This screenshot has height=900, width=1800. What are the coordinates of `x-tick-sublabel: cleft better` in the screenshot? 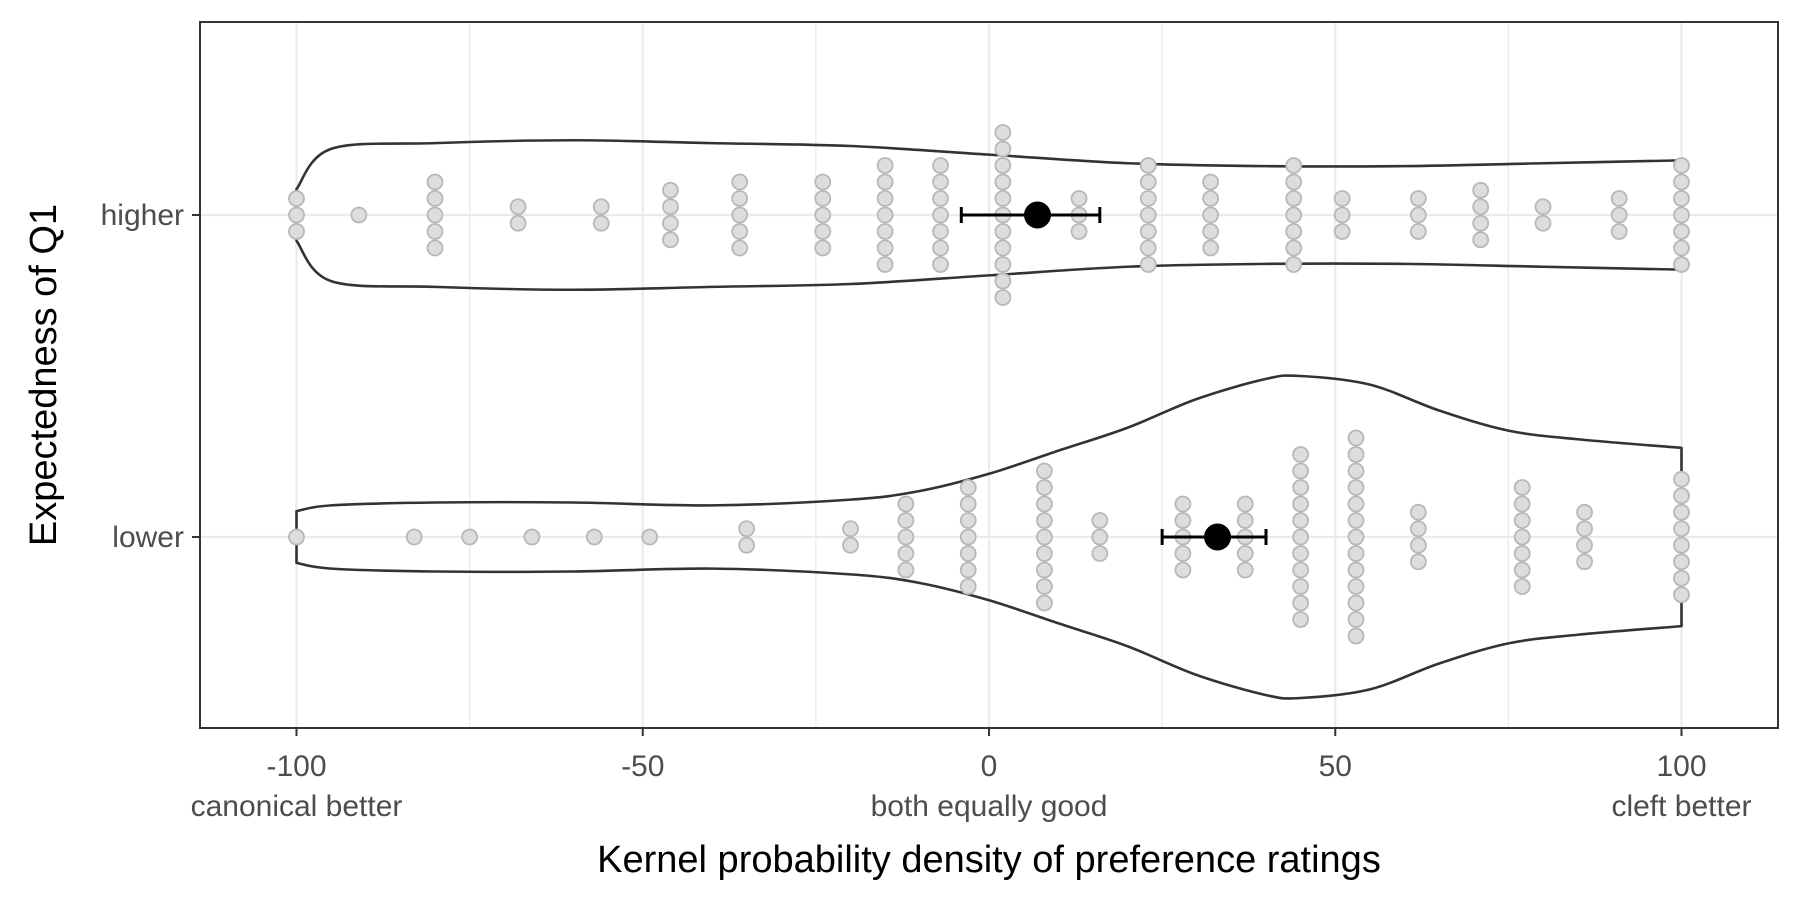 It's located at (1681, 806).